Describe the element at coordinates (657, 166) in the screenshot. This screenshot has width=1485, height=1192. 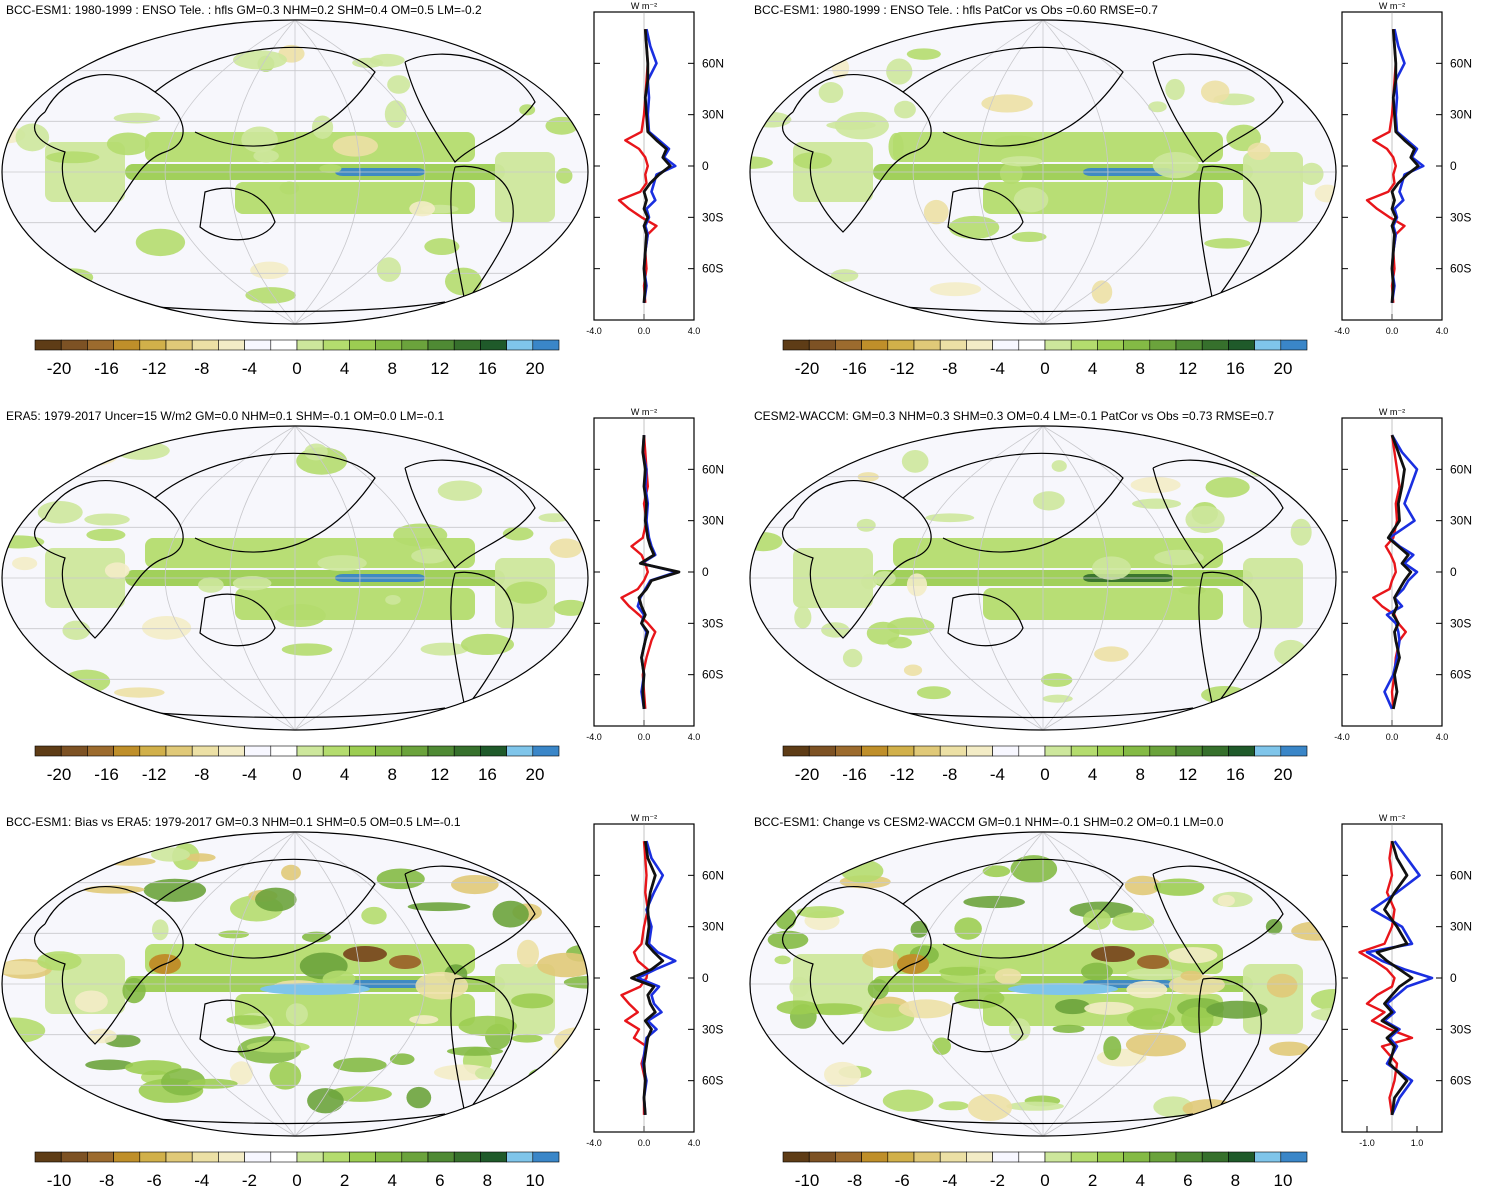
I see `profile-line-black` at that location.